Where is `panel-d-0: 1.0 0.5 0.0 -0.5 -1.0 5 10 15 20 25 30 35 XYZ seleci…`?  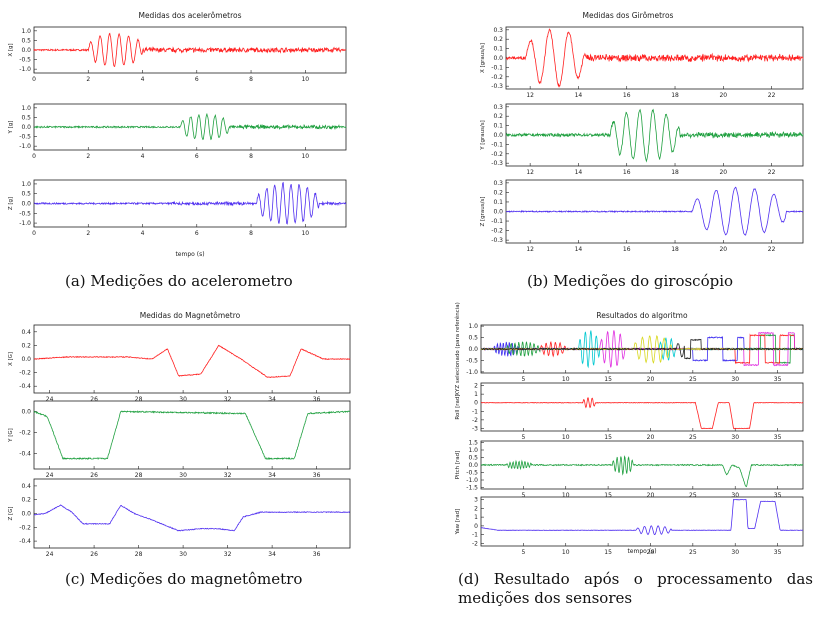
panel-d-0: 1.0 0.5 0.0 -0.5 -1.0 5 10 15 20 25 30 35 XYZ seleci… is located at coordinates (629, 349).